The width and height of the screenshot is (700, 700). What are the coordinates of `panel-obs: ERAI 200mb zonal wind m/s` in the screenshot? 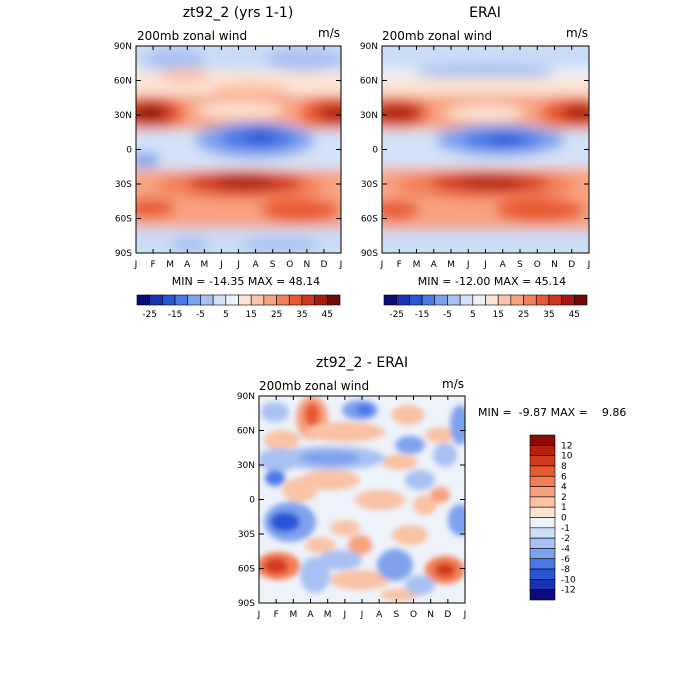 It's located at (475, 162).